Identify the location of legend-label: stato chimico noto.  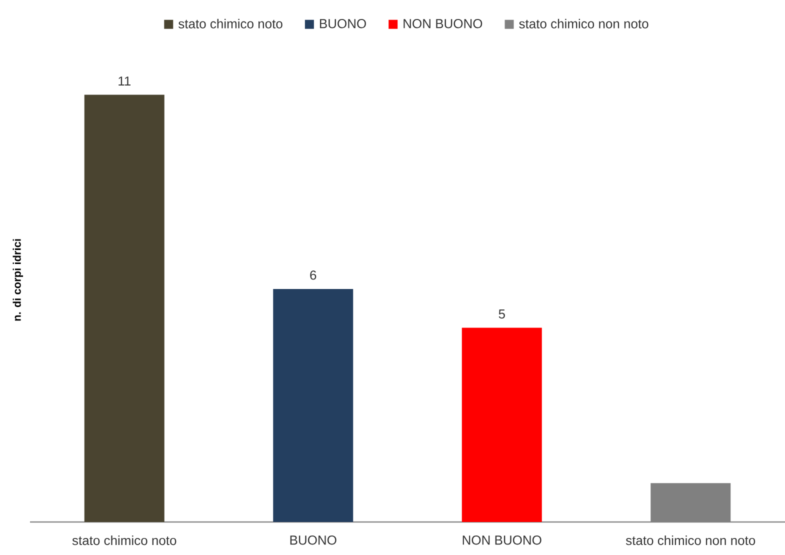
(230, 23).